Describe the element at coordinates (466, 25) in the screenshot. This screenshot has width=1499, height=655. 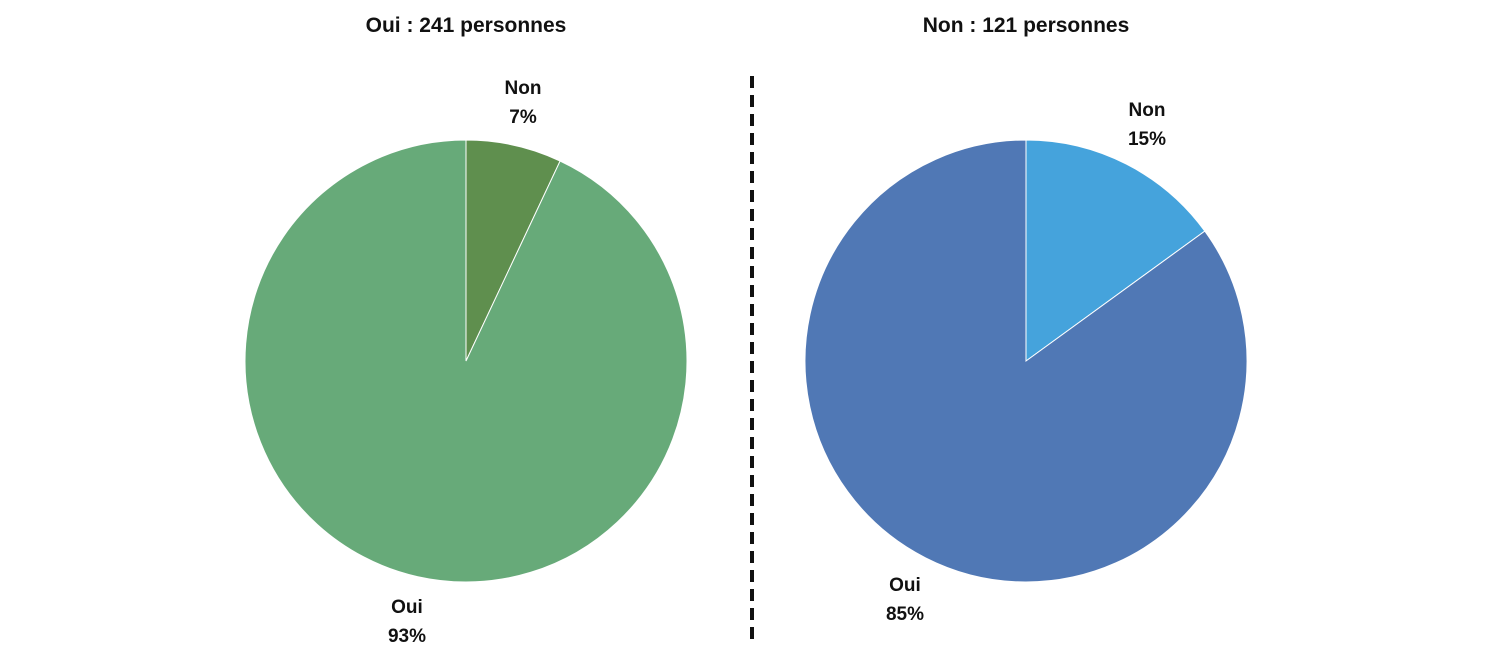
I see `chart-title-left: Oui : 241 personnes` at that location.